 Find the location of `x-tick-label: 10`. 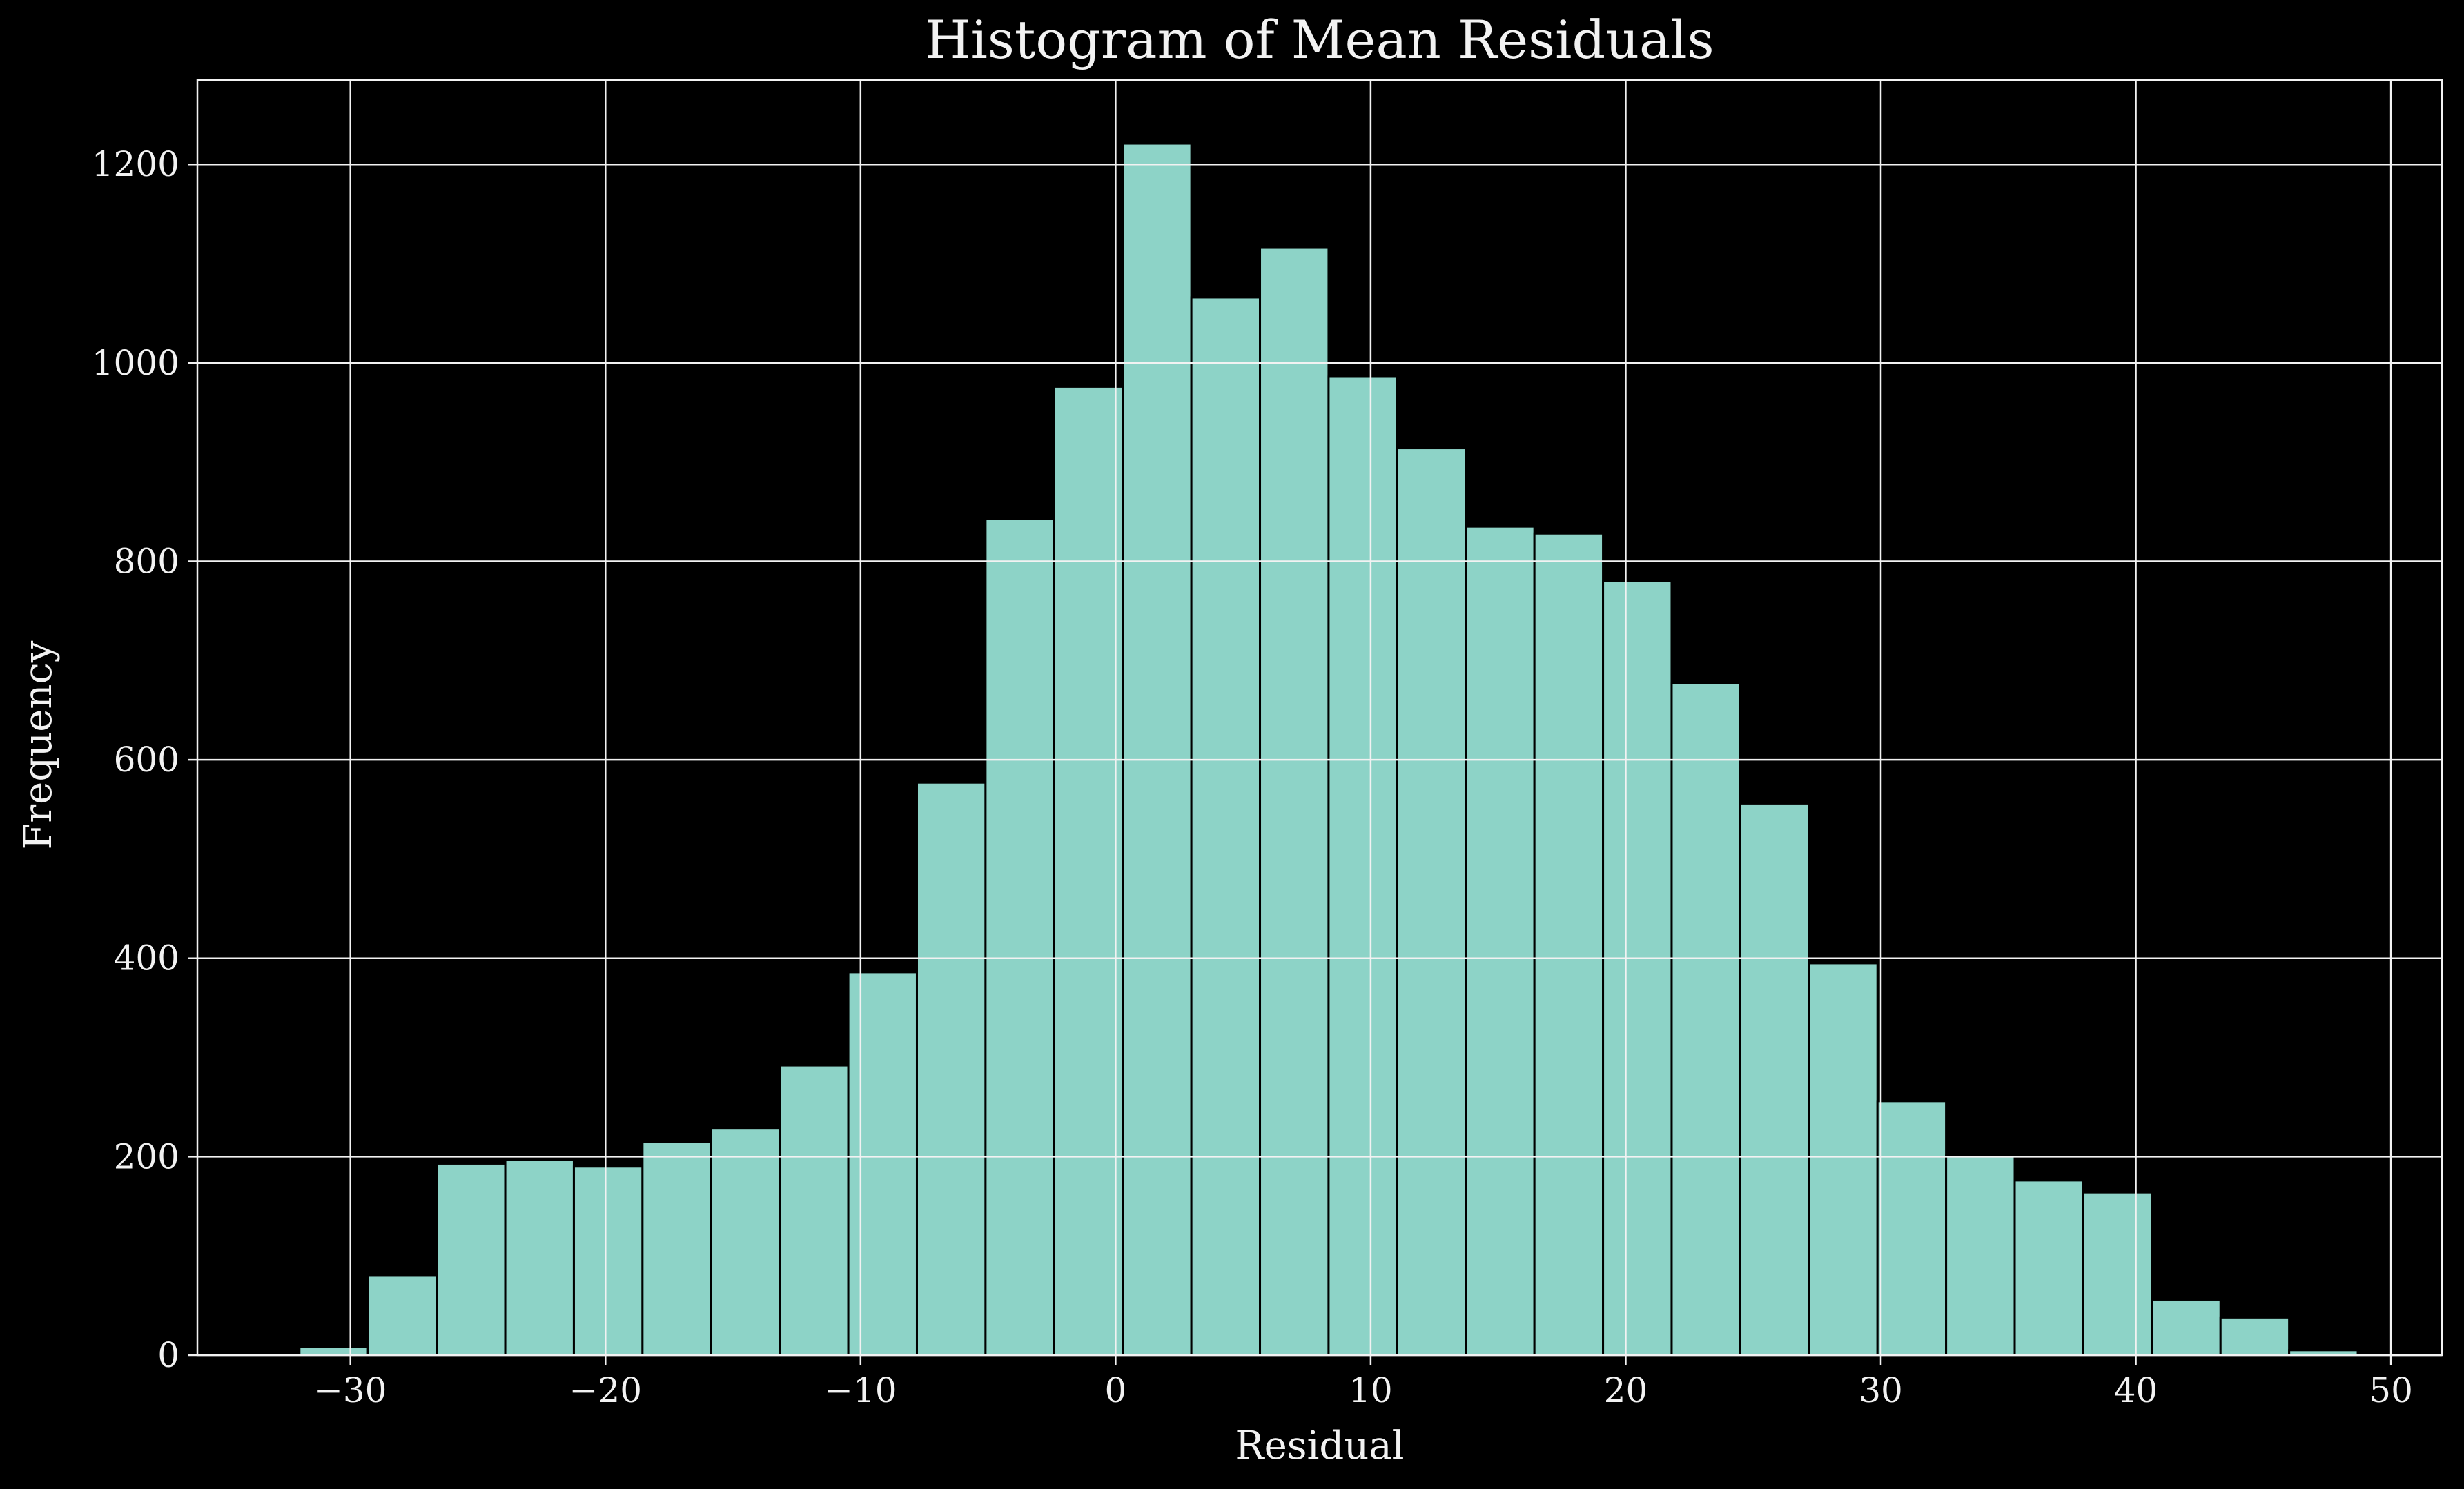

x-tick-label: 10 is located at coordinates (1371, 1390).